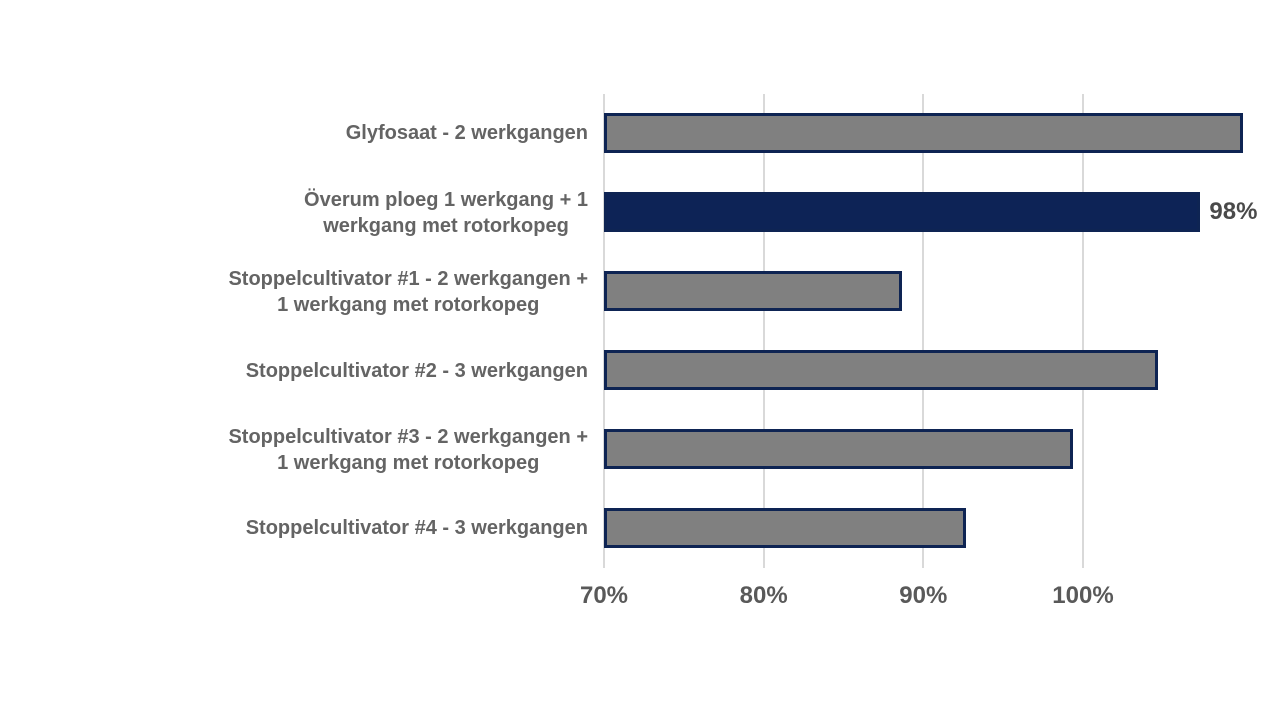 Image resolution: width=1280 pixels, height=720 pixels. What do you see at coordinates (1233, 211) in the screenshot?
I see `data-label-98: 98%` at bounding box center [1233, 211].